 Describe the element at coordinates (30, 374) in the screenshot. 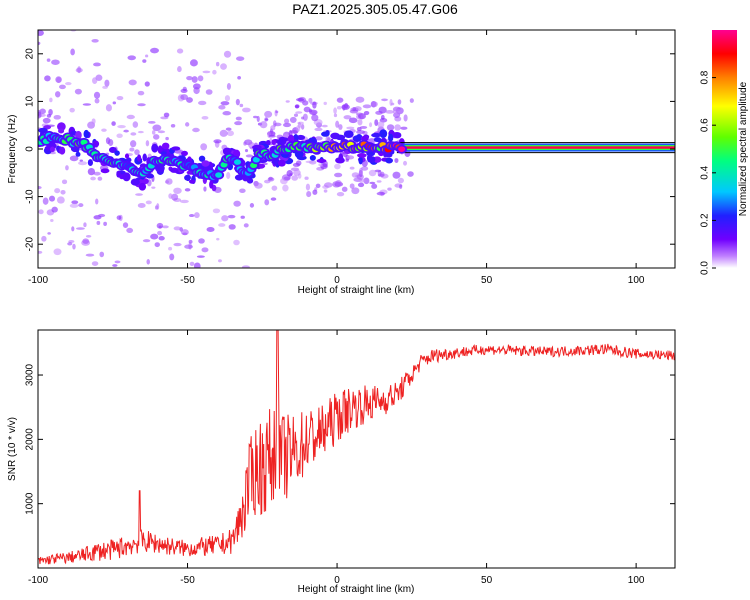

I see `y-tick-label: 3000` at that location.